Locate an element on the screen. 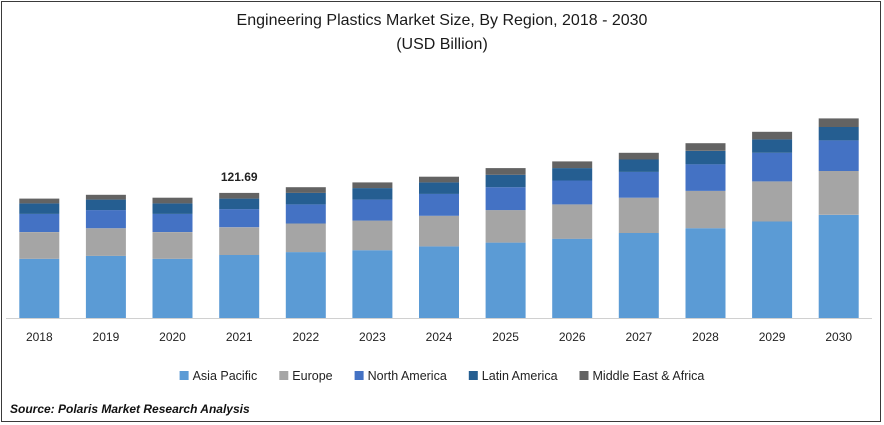  bar-europe-2027 is located at coordinates (638, 215).